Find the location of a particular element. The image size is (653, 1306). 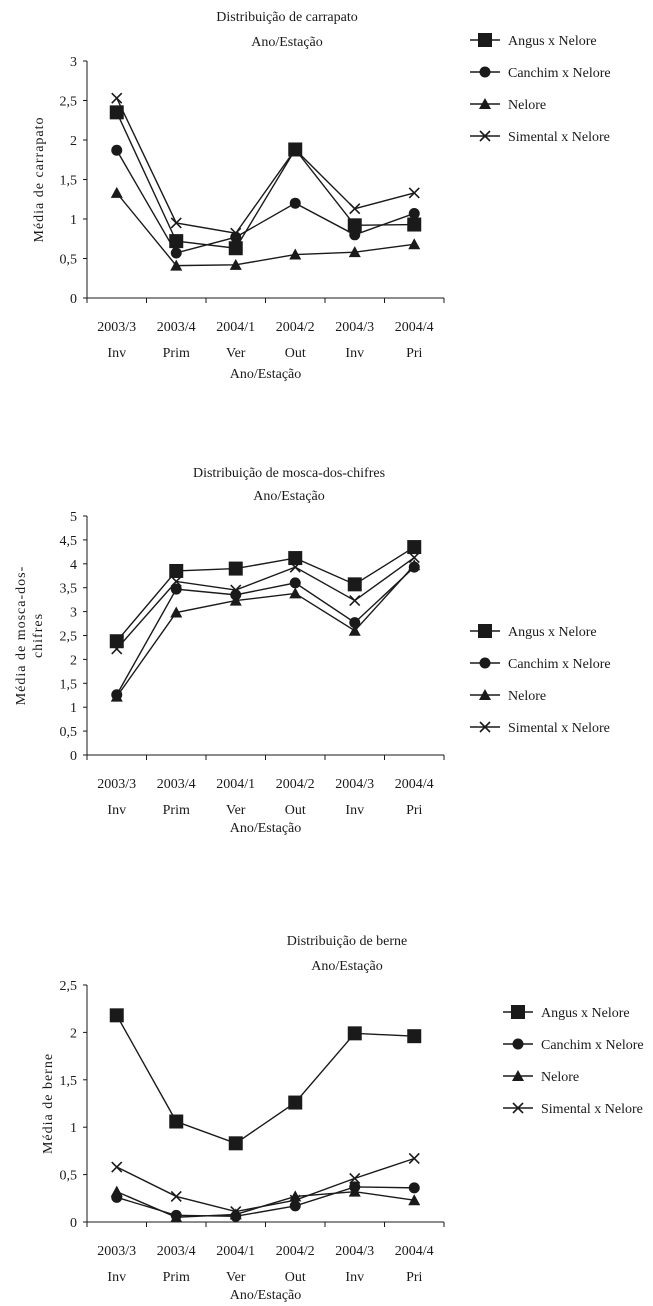

y-tick-label: 3,5 is located at coordinates (69, 589).